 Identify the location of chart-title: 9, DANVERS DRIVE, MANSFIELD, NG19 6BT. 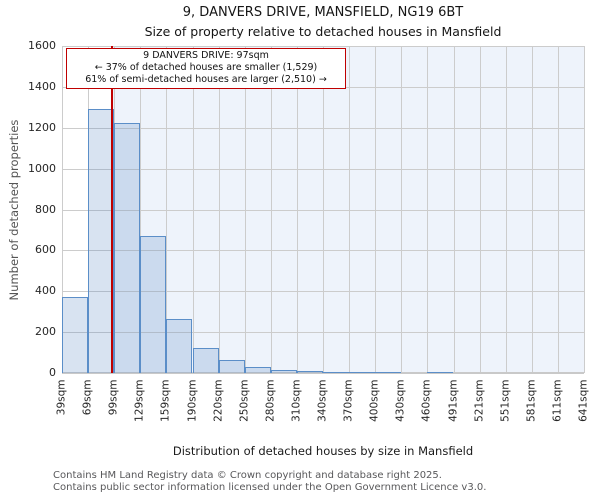
(323, 12).